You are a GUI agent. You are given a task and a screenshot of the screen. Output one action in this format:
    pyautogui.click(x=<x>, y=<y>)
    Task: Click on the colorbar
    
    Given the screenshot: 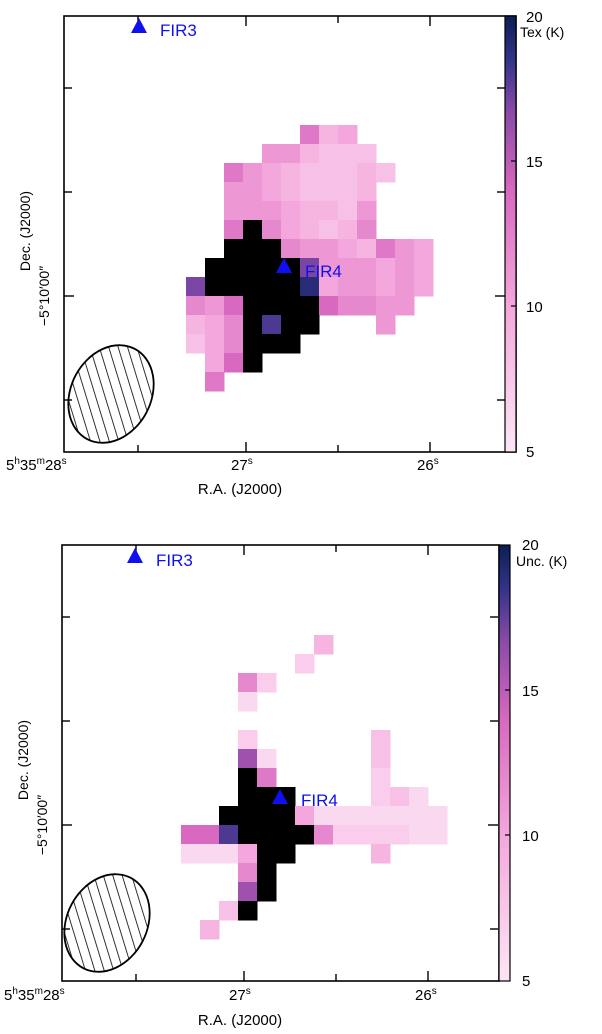 What is the action you would take?
    pyautogui.click(x=504, y=763)
    